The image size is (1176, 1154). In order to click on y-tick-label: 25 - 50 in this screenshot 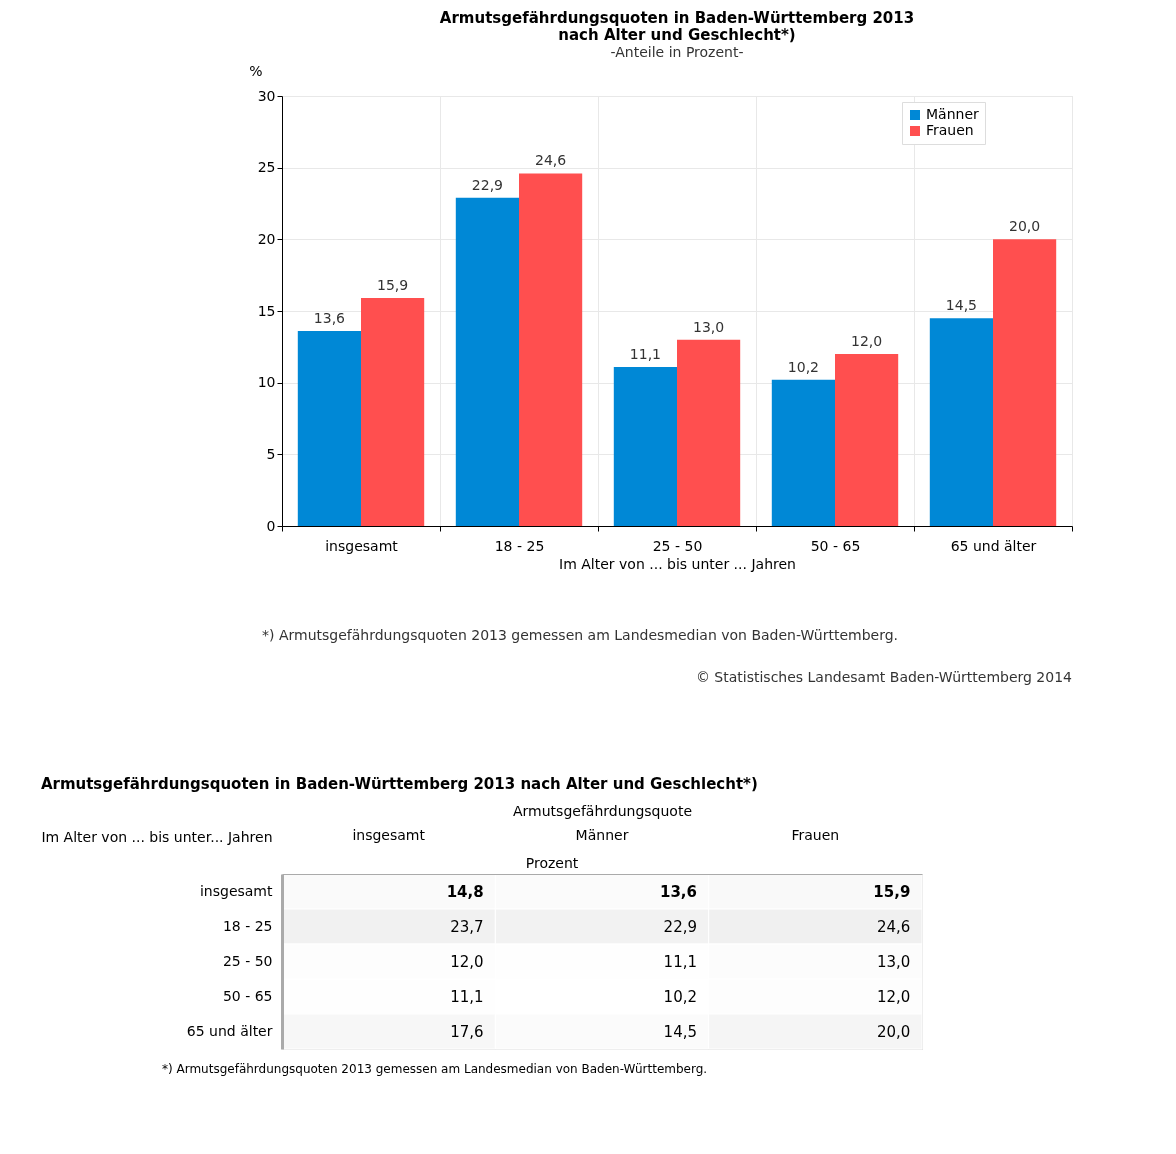, I will do `click(247, 960)`.